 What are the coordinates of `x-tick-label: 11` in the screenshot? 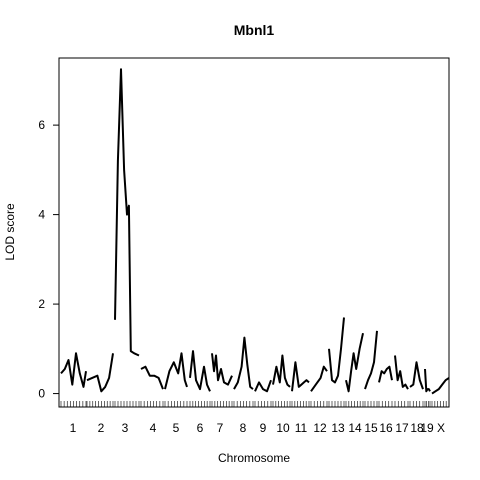 It's located at (301, 428).